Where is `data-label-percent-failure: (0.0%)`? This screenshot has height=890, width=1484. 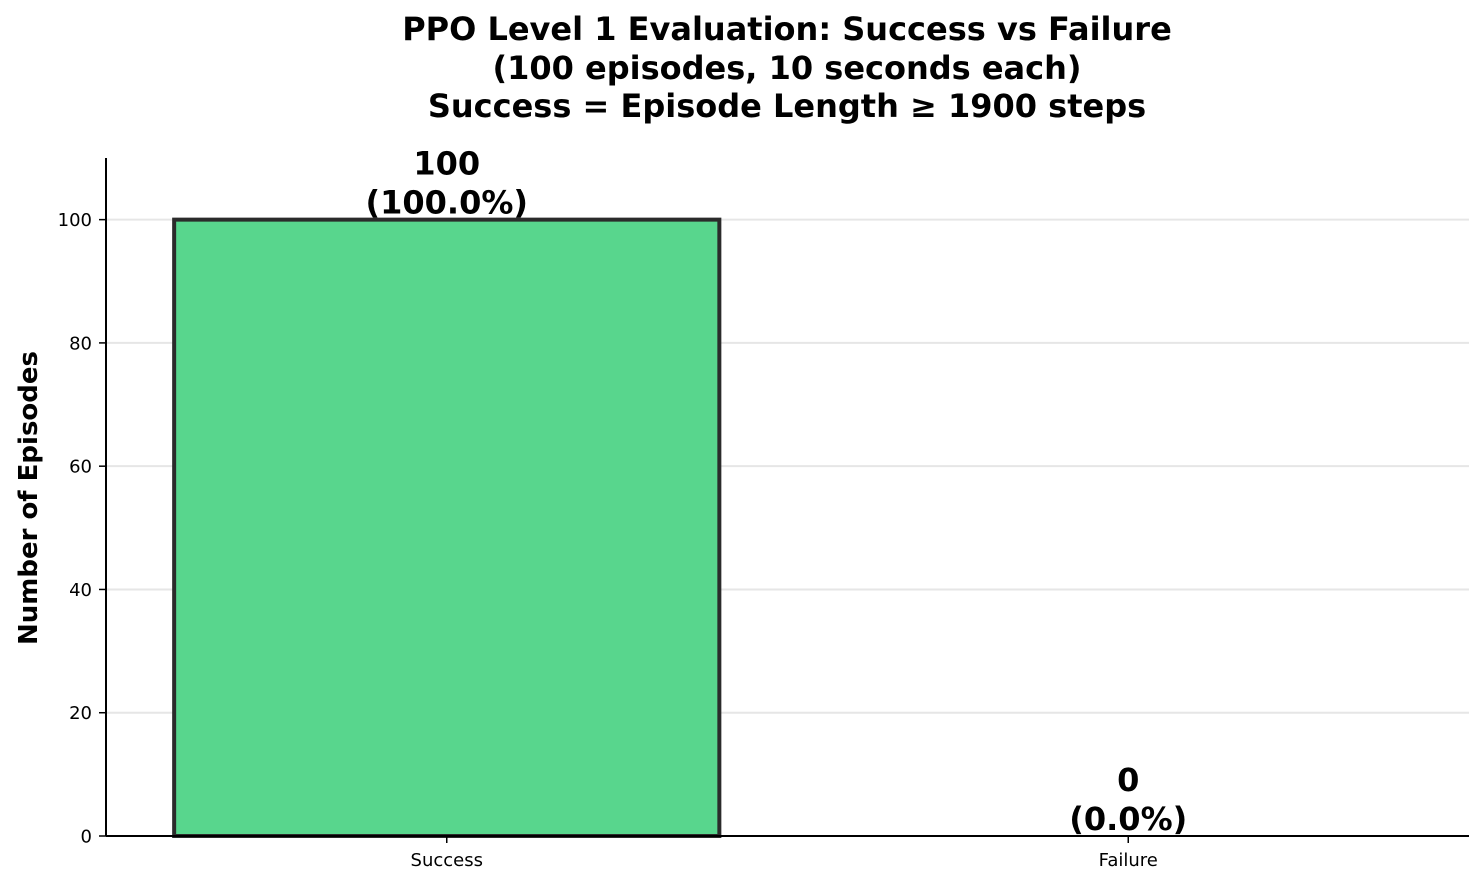
data-label-percent-failure: (0.0%) is located at coordinates (1128, 819).